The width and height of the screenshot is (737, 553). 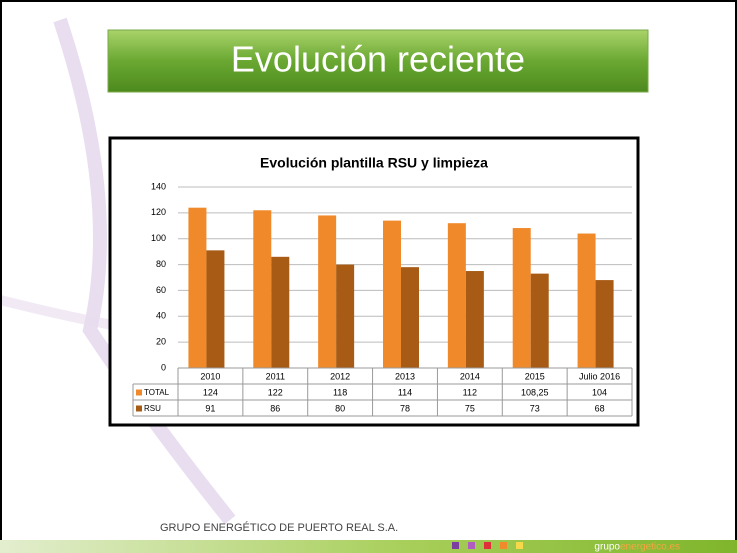 I want to click on footer-brand-suffix: energetico.es, so click(x=650, y=547).